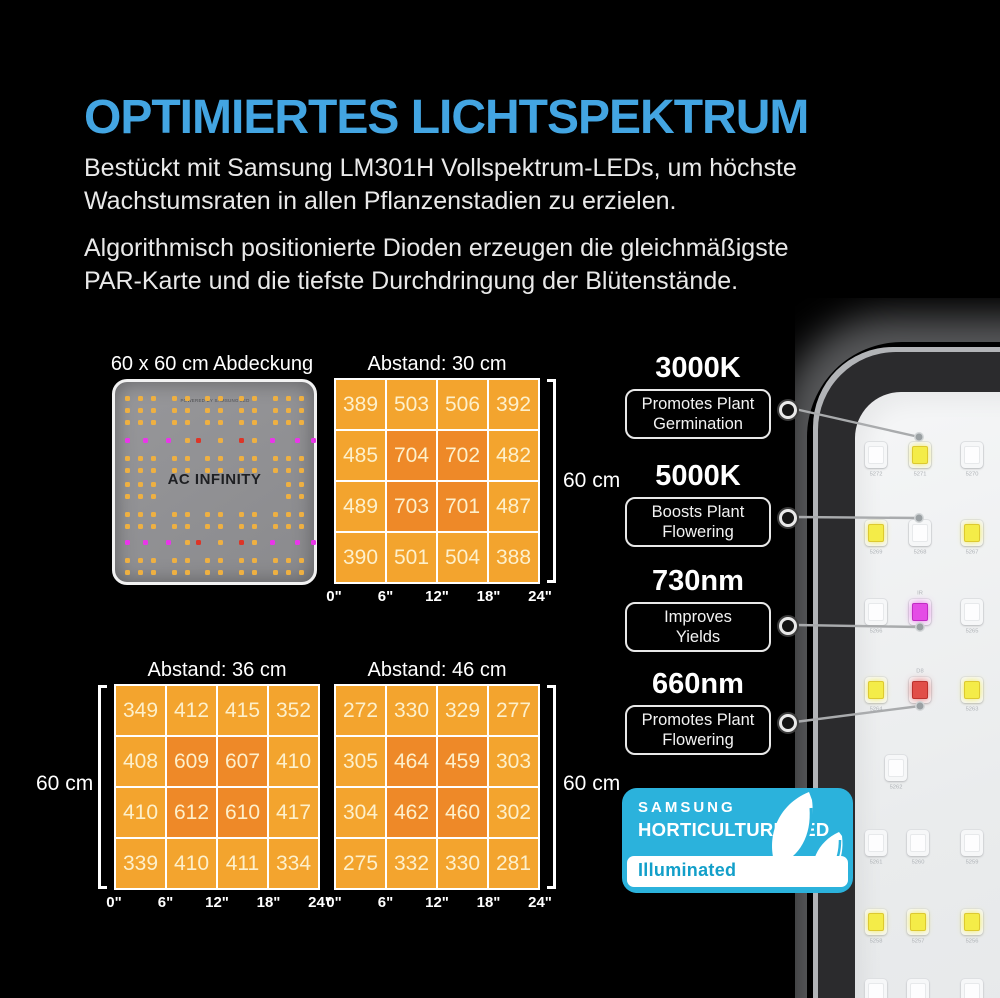  Describe the element at coordinates (876, 940) in the screenshot. I see `led-chip-label: 5258` at that location.